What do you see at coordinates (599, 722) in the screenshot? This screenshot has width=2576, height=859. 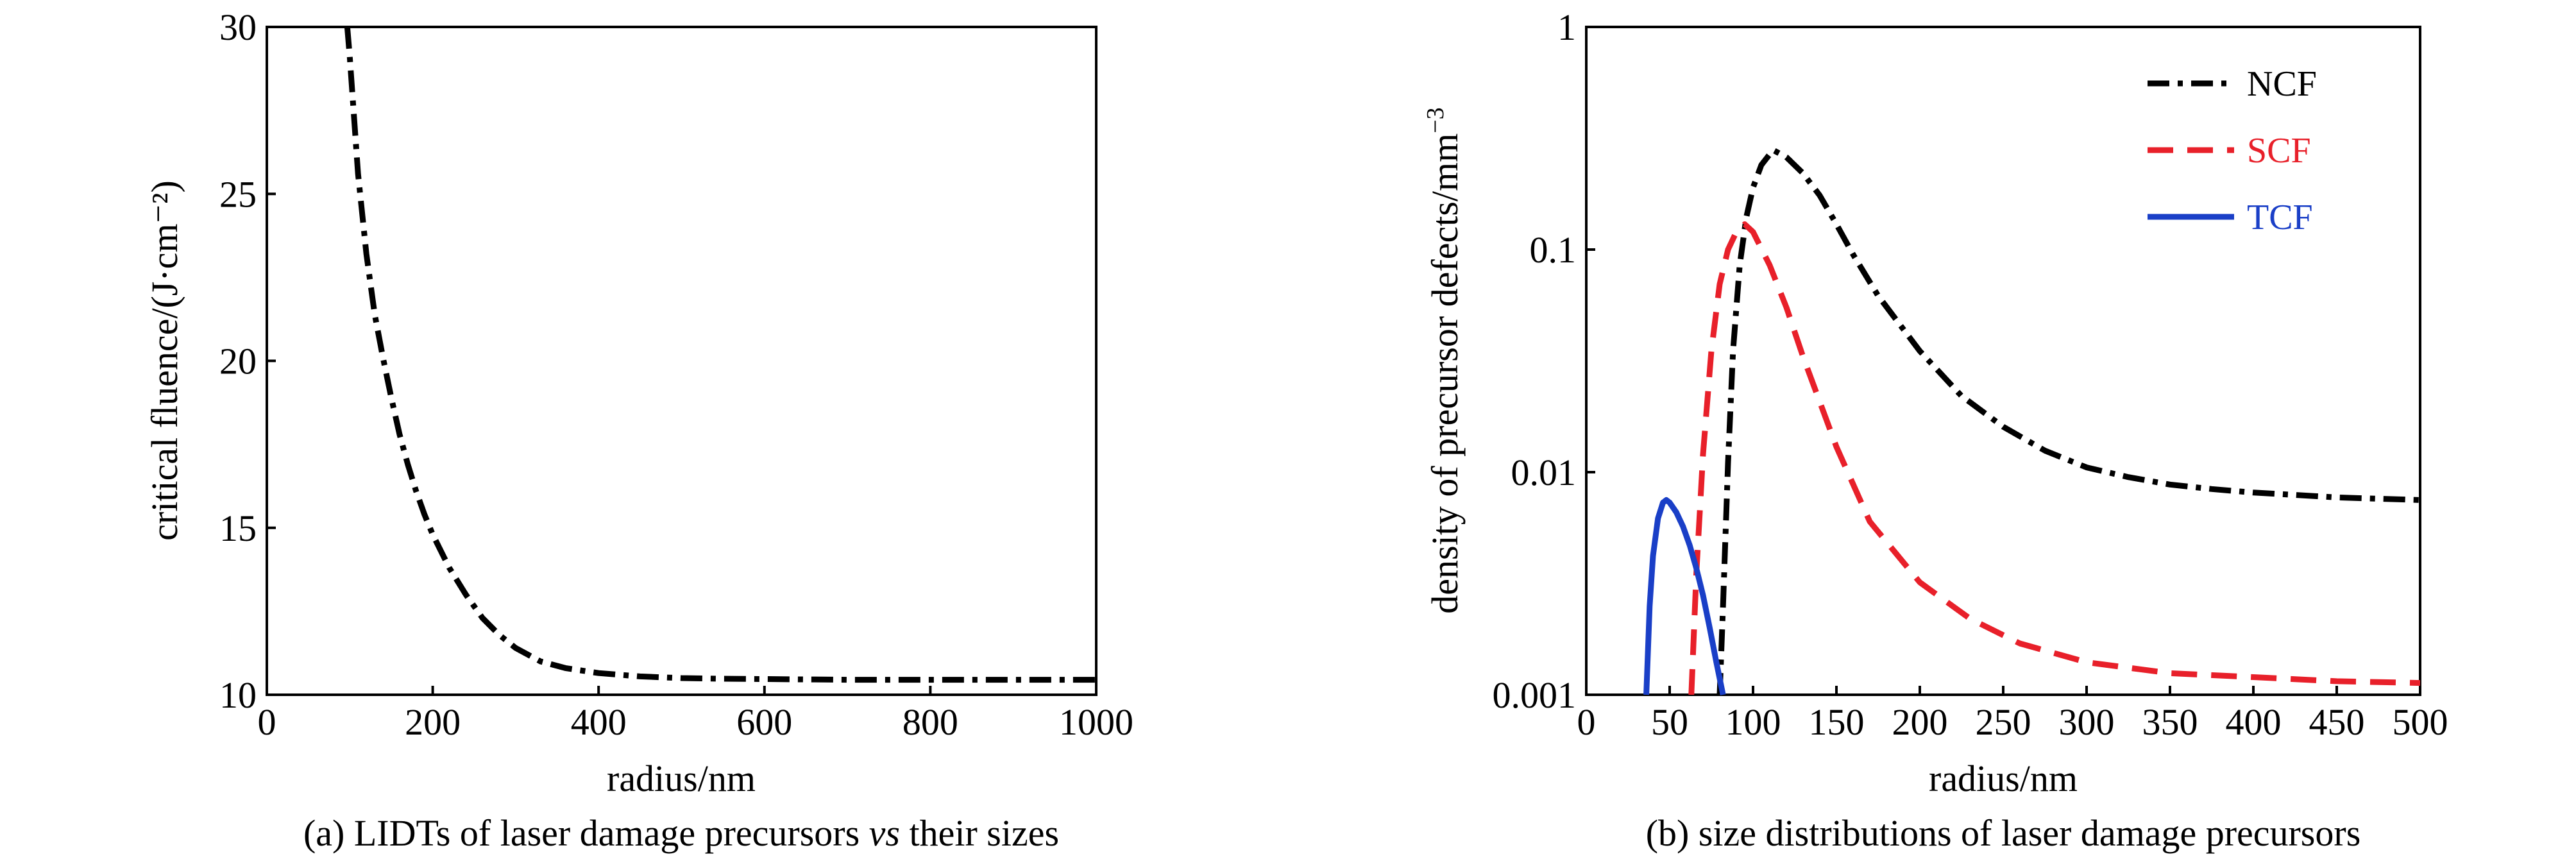 I see `a-x-tick-label: 400` at bounding box center [599, 722].